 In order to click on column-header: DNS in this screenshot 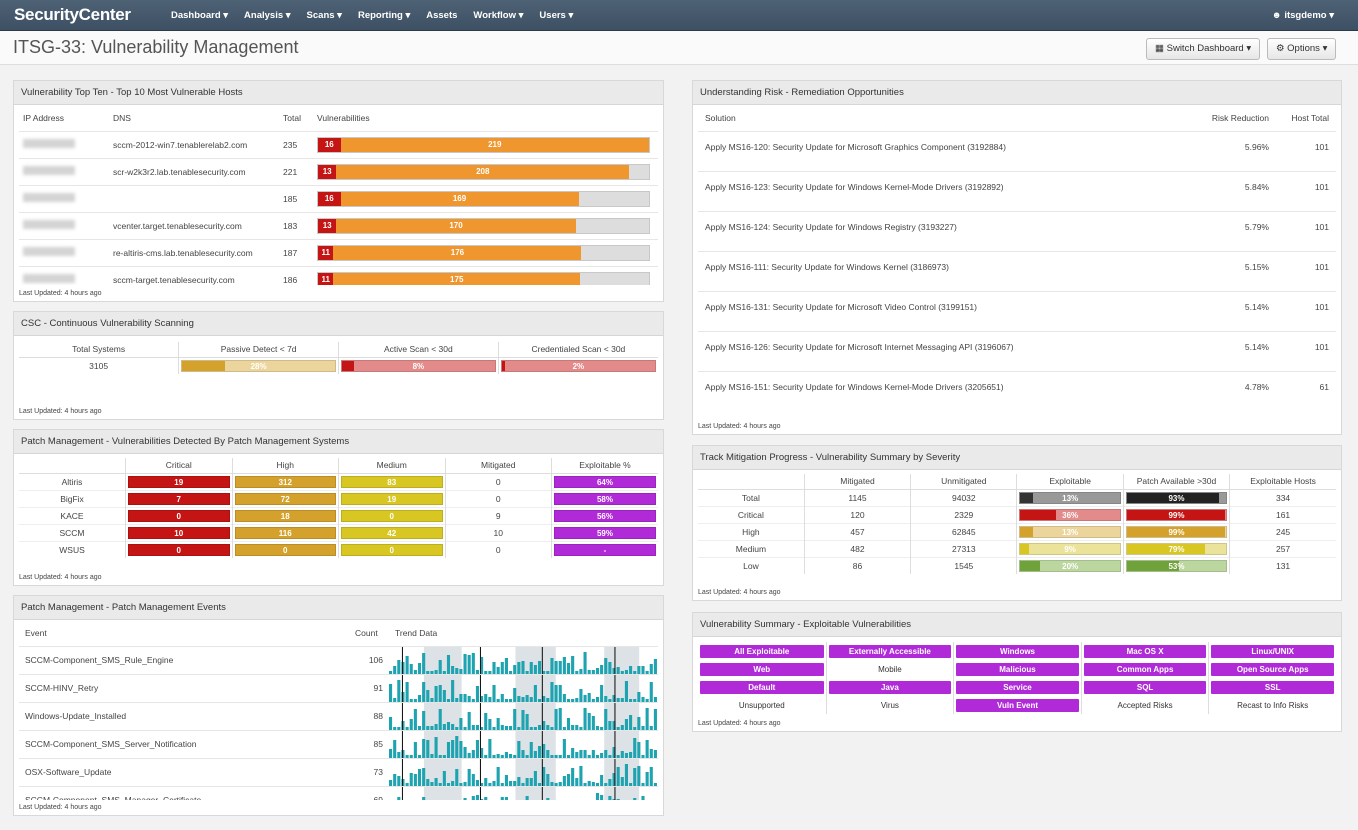, I will do `click(122, 117)`.